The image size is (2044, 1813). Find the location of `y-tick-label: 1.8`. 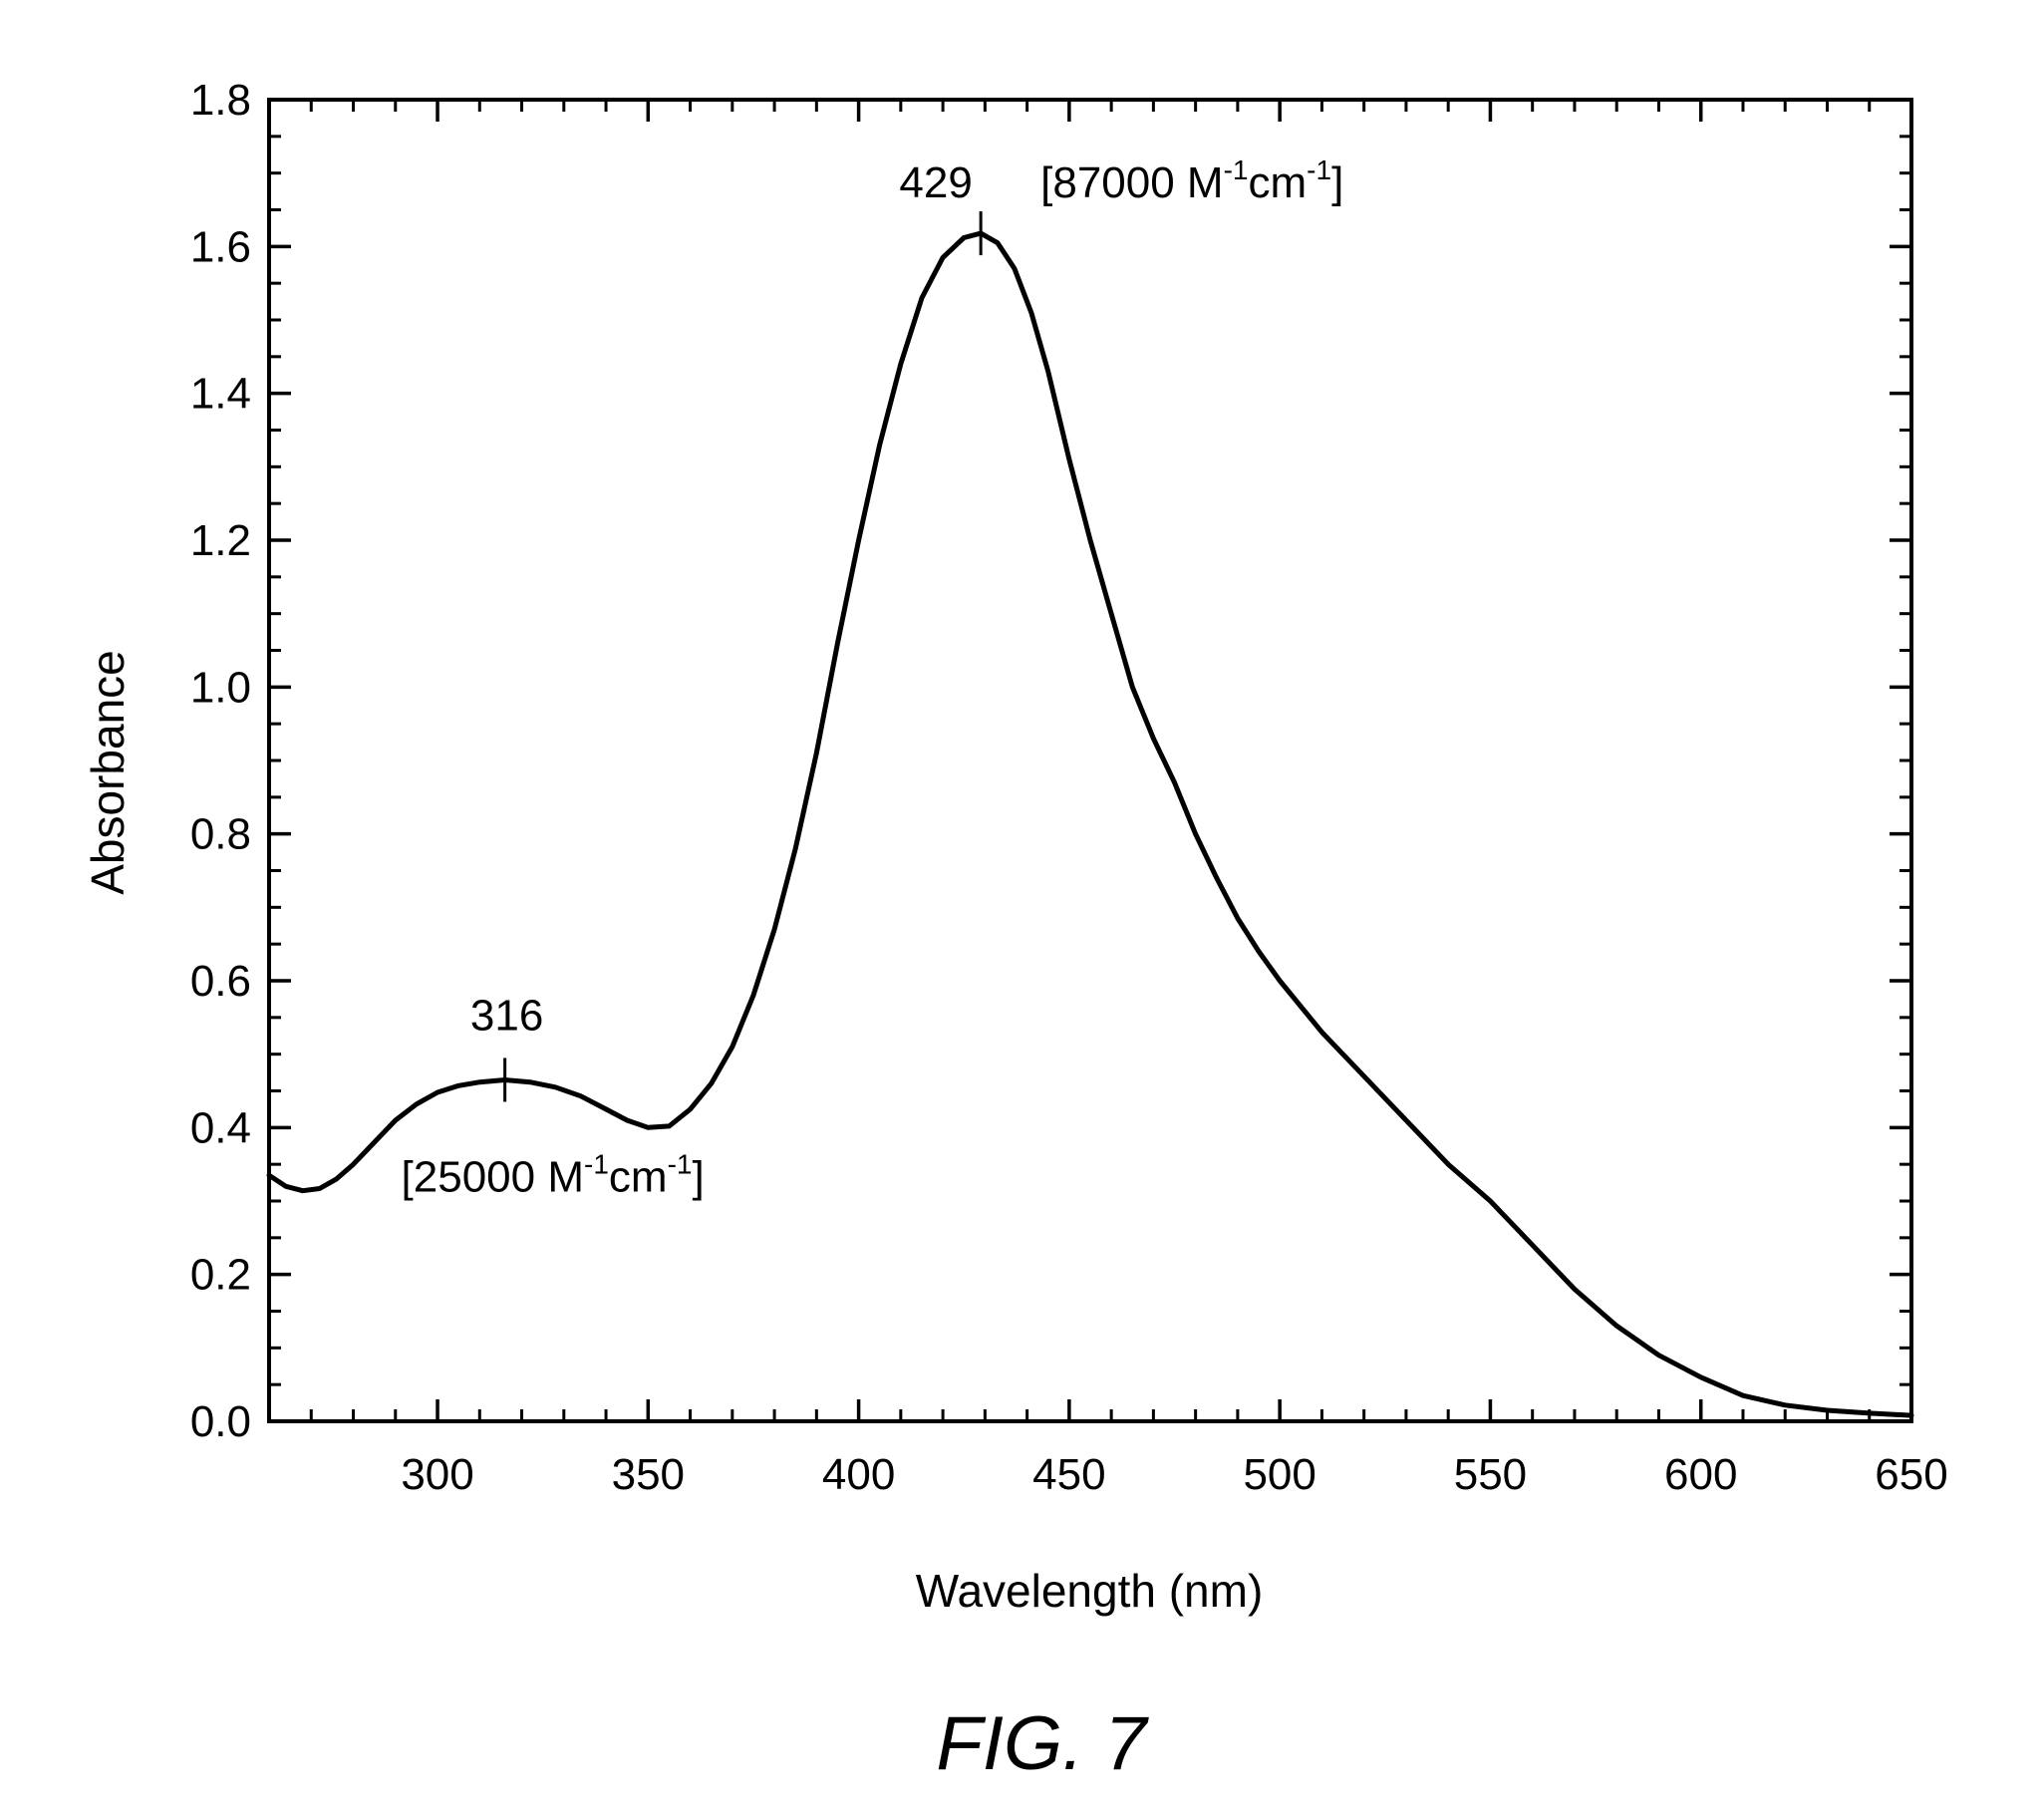

y-tick-label: 1.8 is located at coordinates (220, 100).